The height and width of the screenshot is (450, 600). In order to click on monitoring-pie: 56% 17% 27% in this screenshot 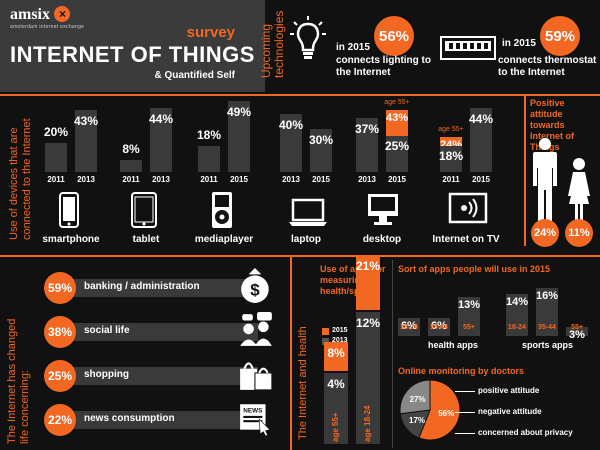, I will do `click(430, 410)`.